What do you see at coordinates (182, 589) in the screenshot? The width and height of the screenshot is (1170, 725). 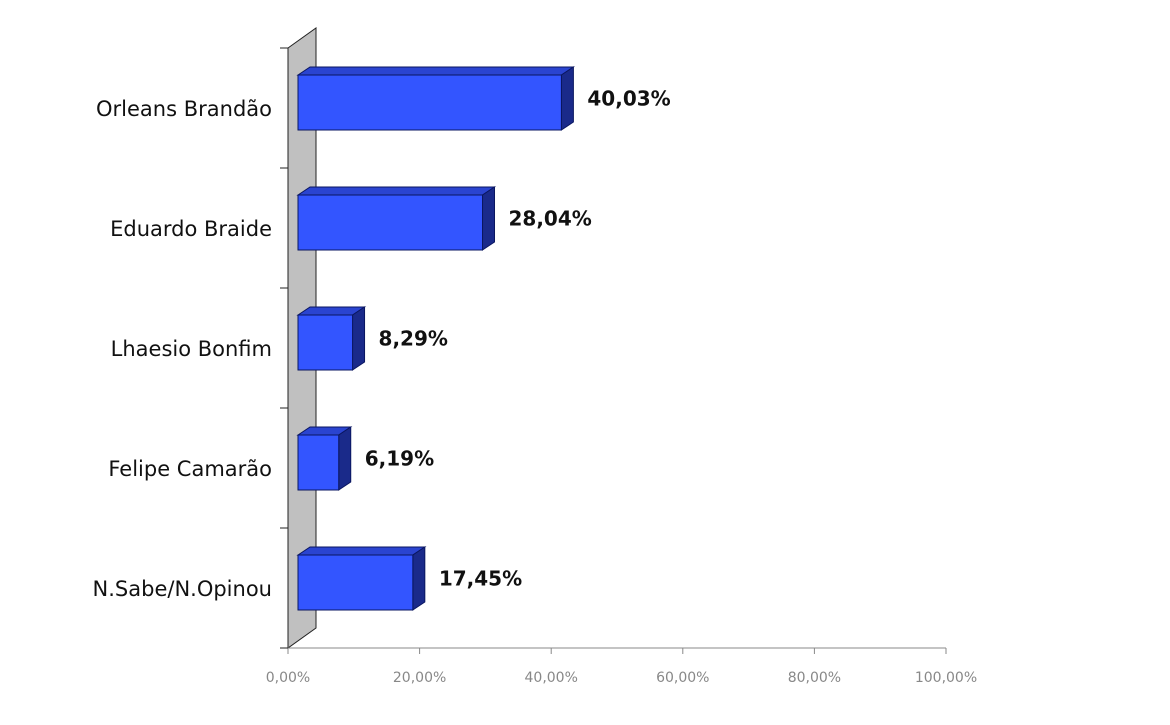 I see `category-label: N.Sabe/N.Opinou` at bounding box center [182, 589].